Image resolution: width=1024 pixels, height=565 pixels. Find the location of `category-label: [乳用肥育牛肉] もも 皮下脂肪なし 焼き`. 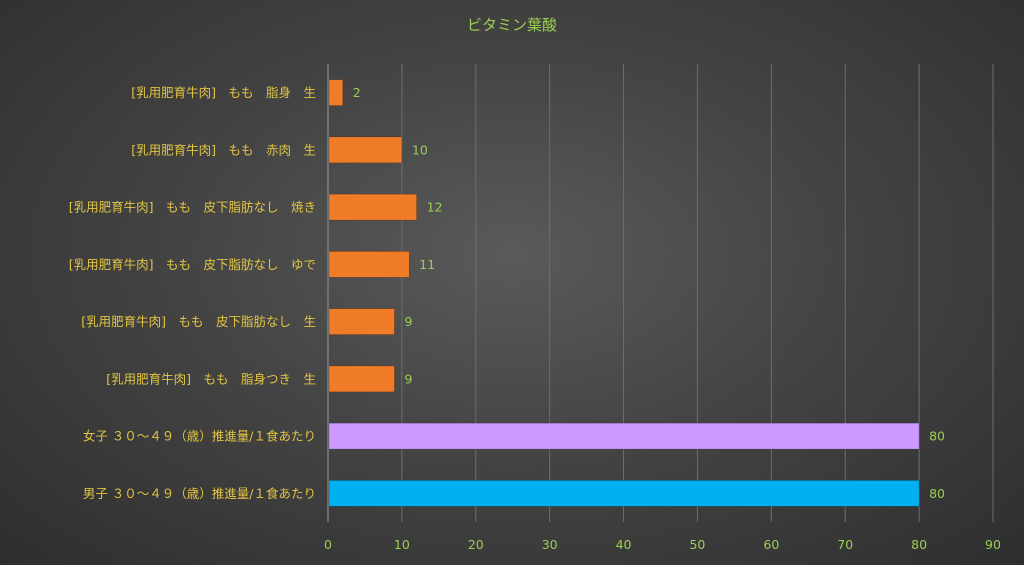

category-label: [乳用肥育牛肉] もも 皮下脂肪なし 焼き is located at coordinates (192, 207).